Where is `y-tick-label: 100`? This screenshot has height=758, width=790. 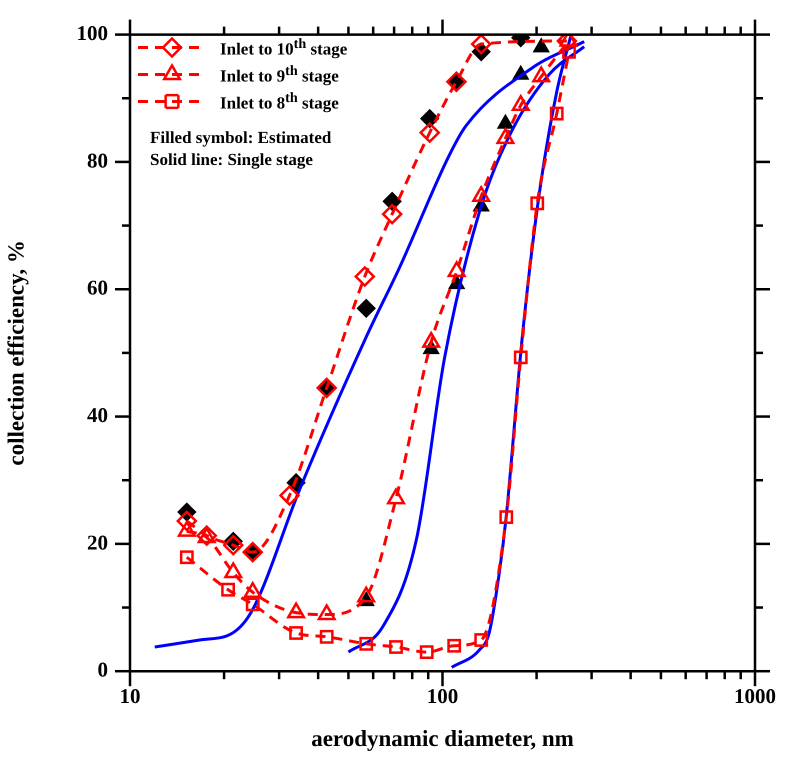
y-tick-label: 100 is located at coordinates (92, 33).